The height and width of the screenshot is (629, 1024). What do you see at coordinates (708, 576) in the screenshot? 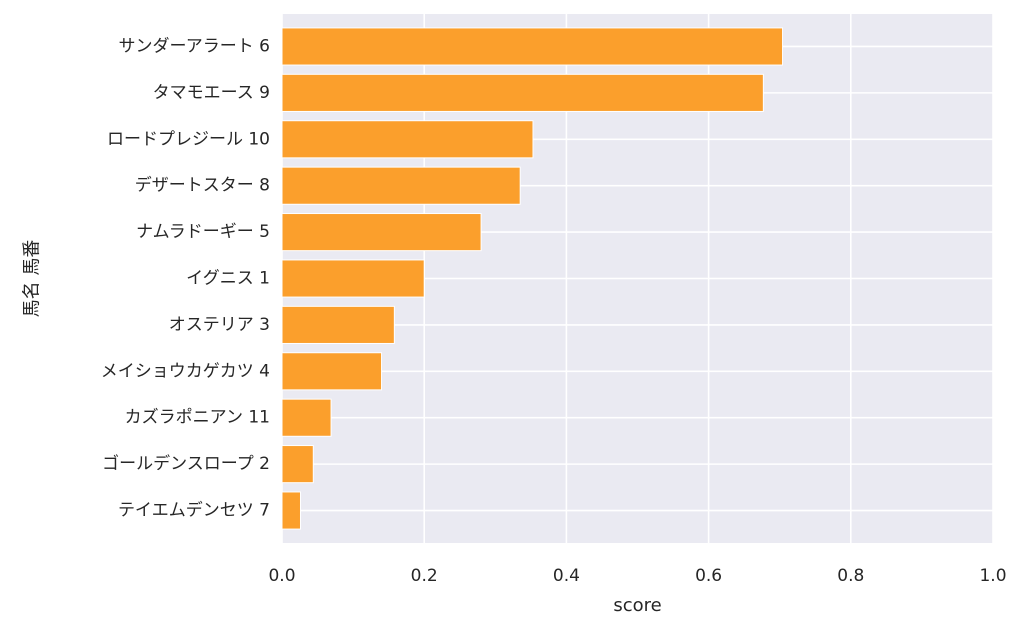
I see `x-tick-label: 0.6` at bounding box center [708, 576].